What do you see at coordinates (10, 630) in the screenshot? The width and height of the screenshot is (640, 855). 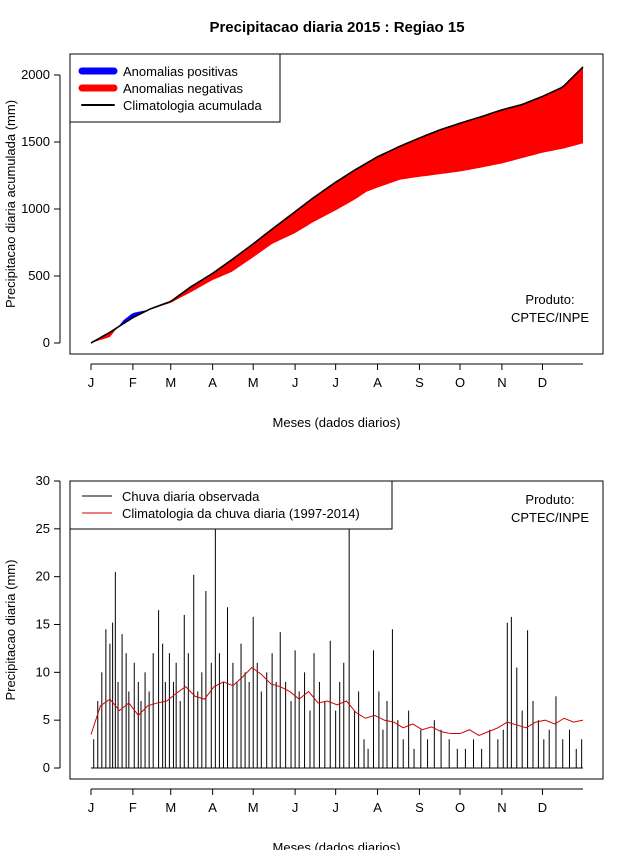 I see `daily-y-axis-label: Precipitacao diaria (mm)` at bounding box center [10, 630].